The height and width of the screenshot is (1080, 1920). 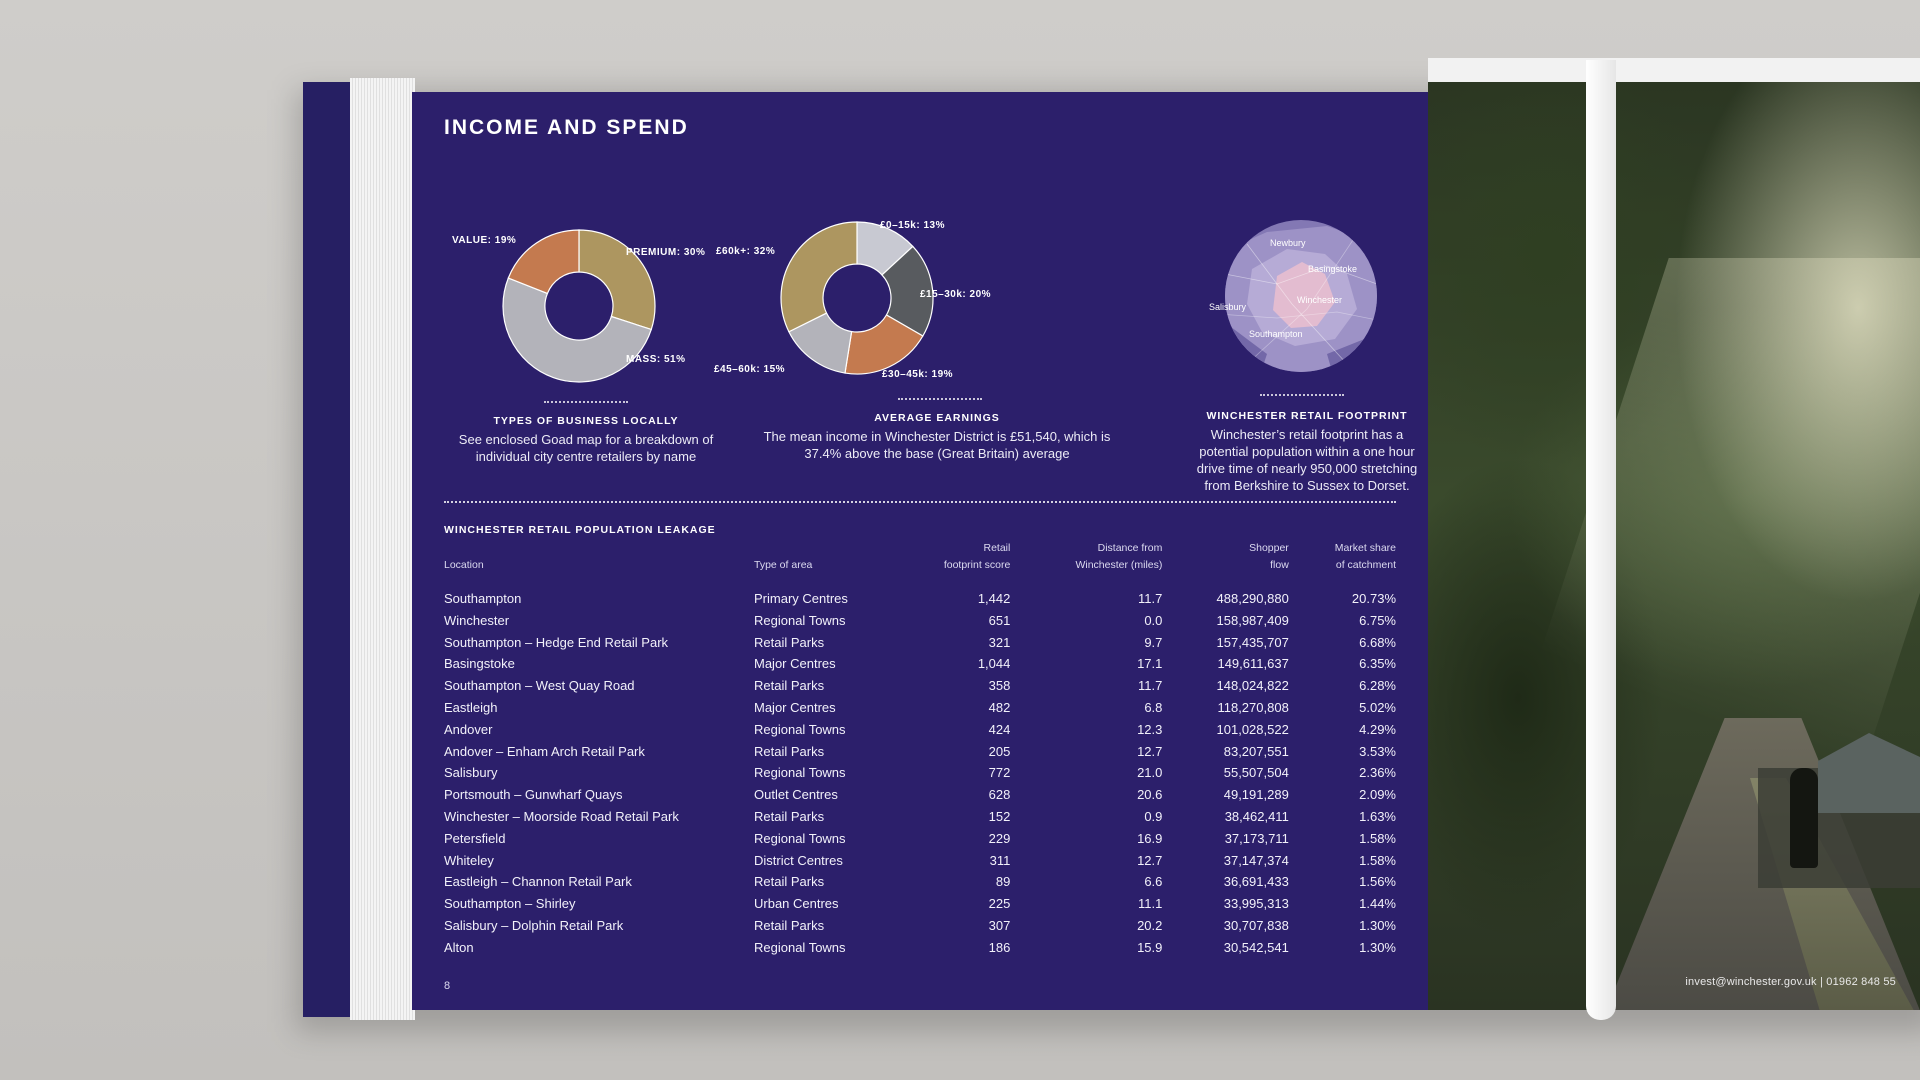 I want to click on cell-location: Alton, so click(x=459, y=947).